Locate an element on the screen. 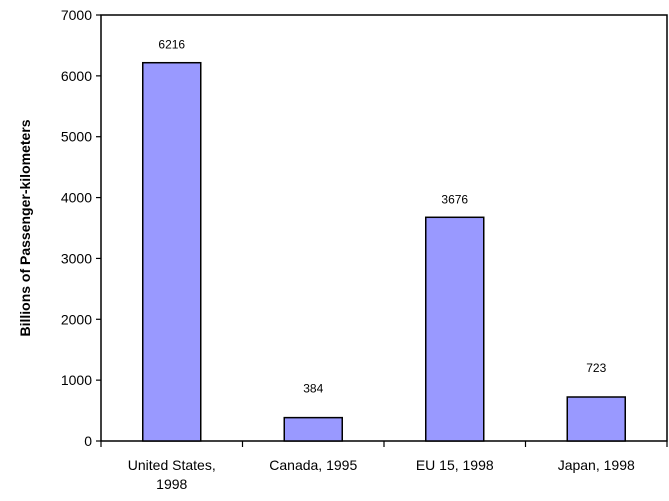 The width and height of the screenshot is (669, 501). bar-value-label: 723 is located at coordinates (596, 368).